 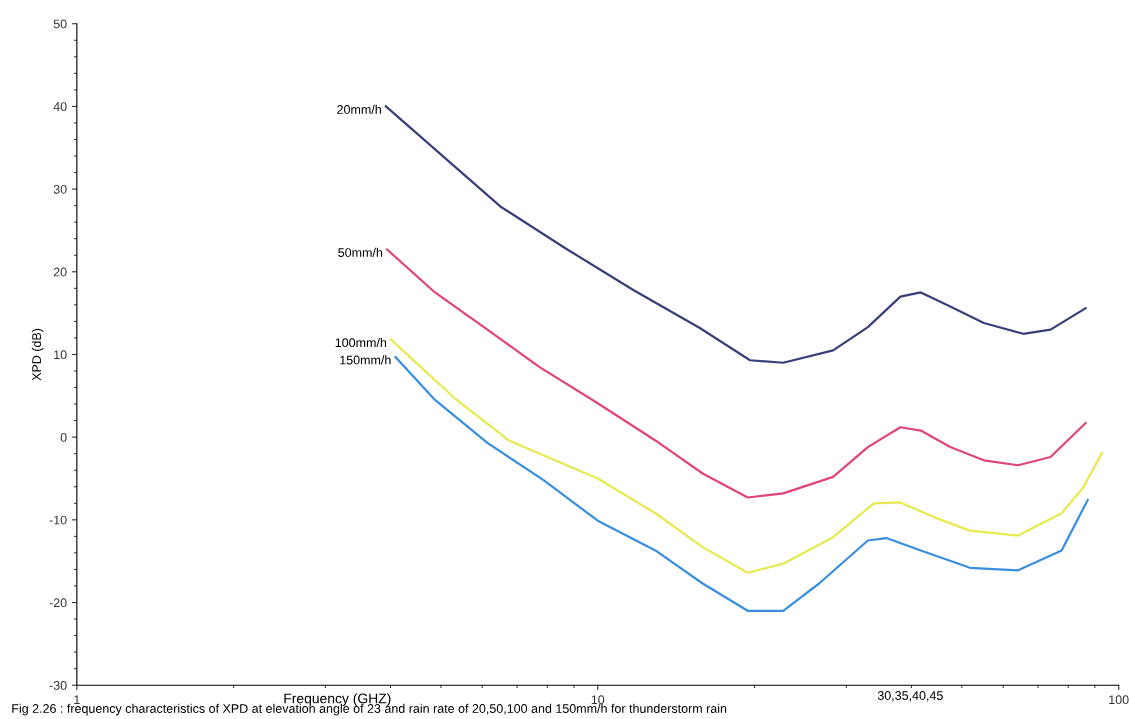 I want to click on y-axis-title: XPD (dB), so click(x=37, y=354).